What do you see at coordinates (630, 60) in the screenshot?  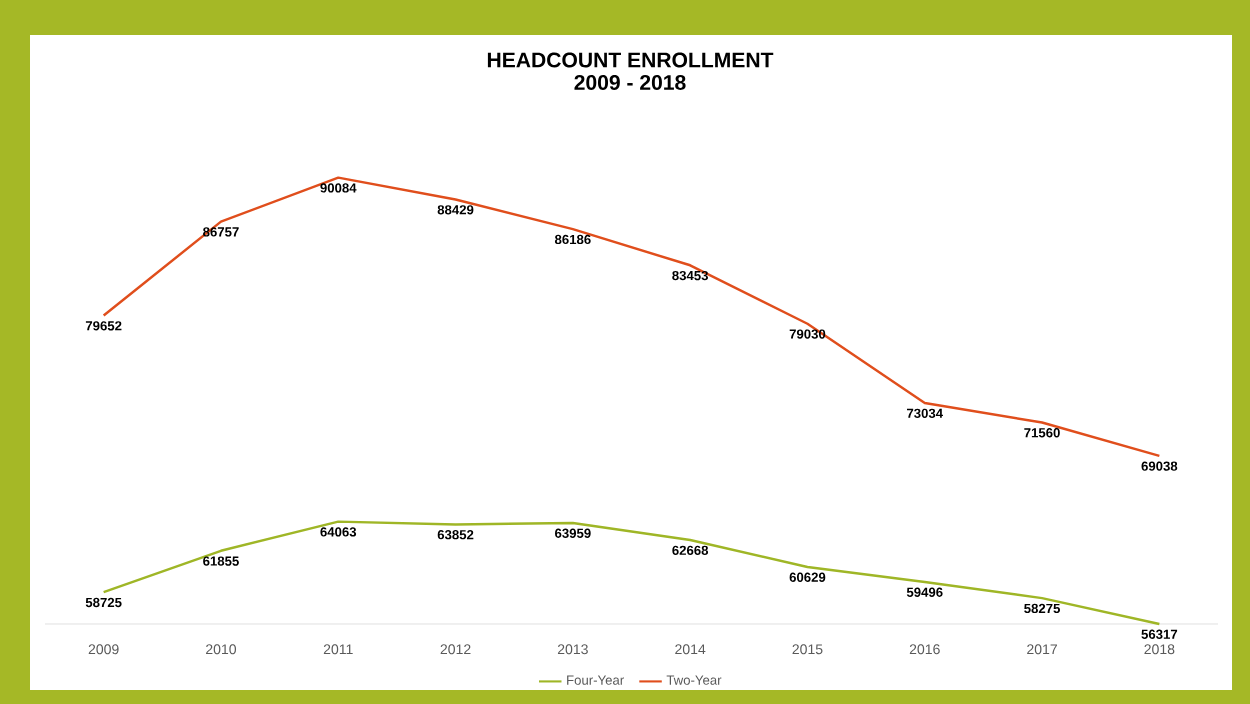 I see `chart-title: HEADCOUNT ENROLLMENT` at bounding box center [630, 60].